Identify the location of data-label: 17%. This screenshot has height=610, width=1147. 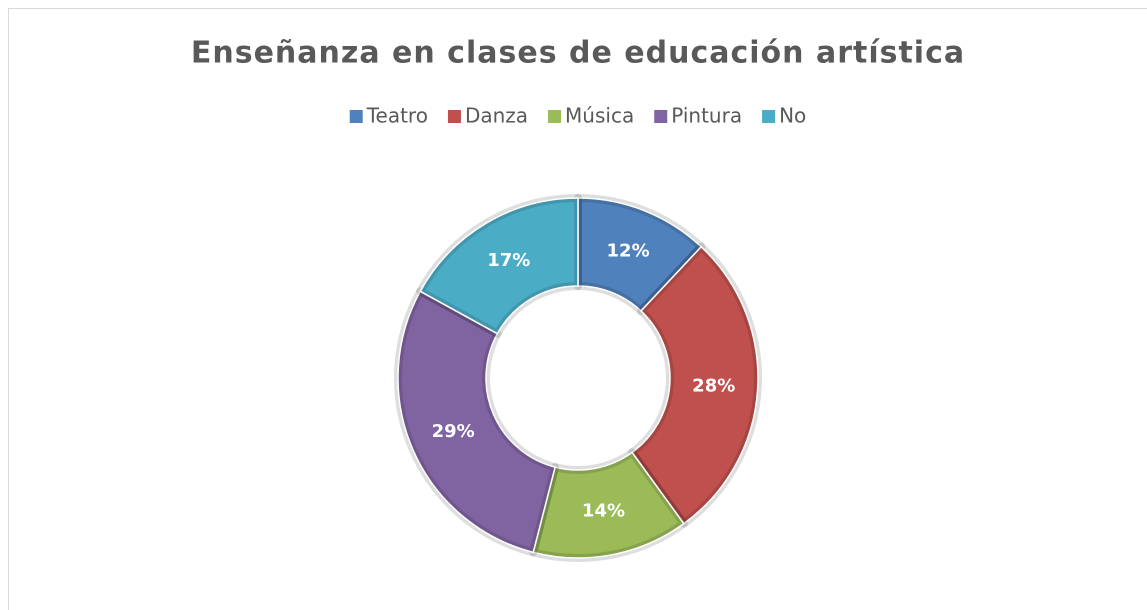
(508, 260).